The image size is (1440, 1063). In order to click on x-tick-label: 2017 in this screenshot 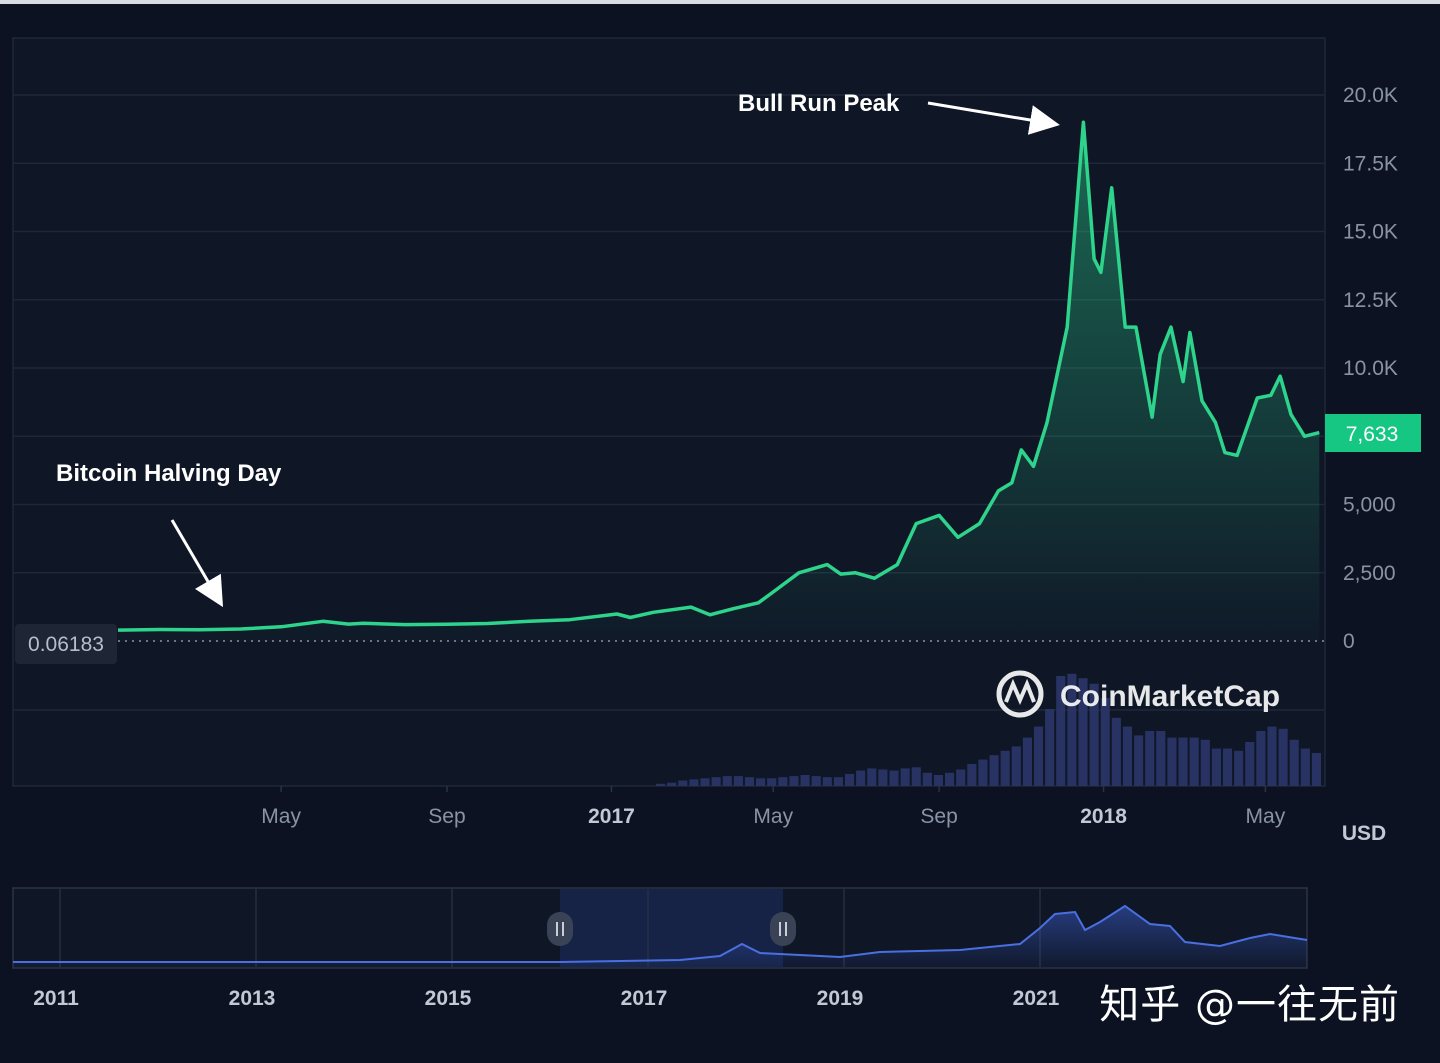, I will do `click(611, 816)`.